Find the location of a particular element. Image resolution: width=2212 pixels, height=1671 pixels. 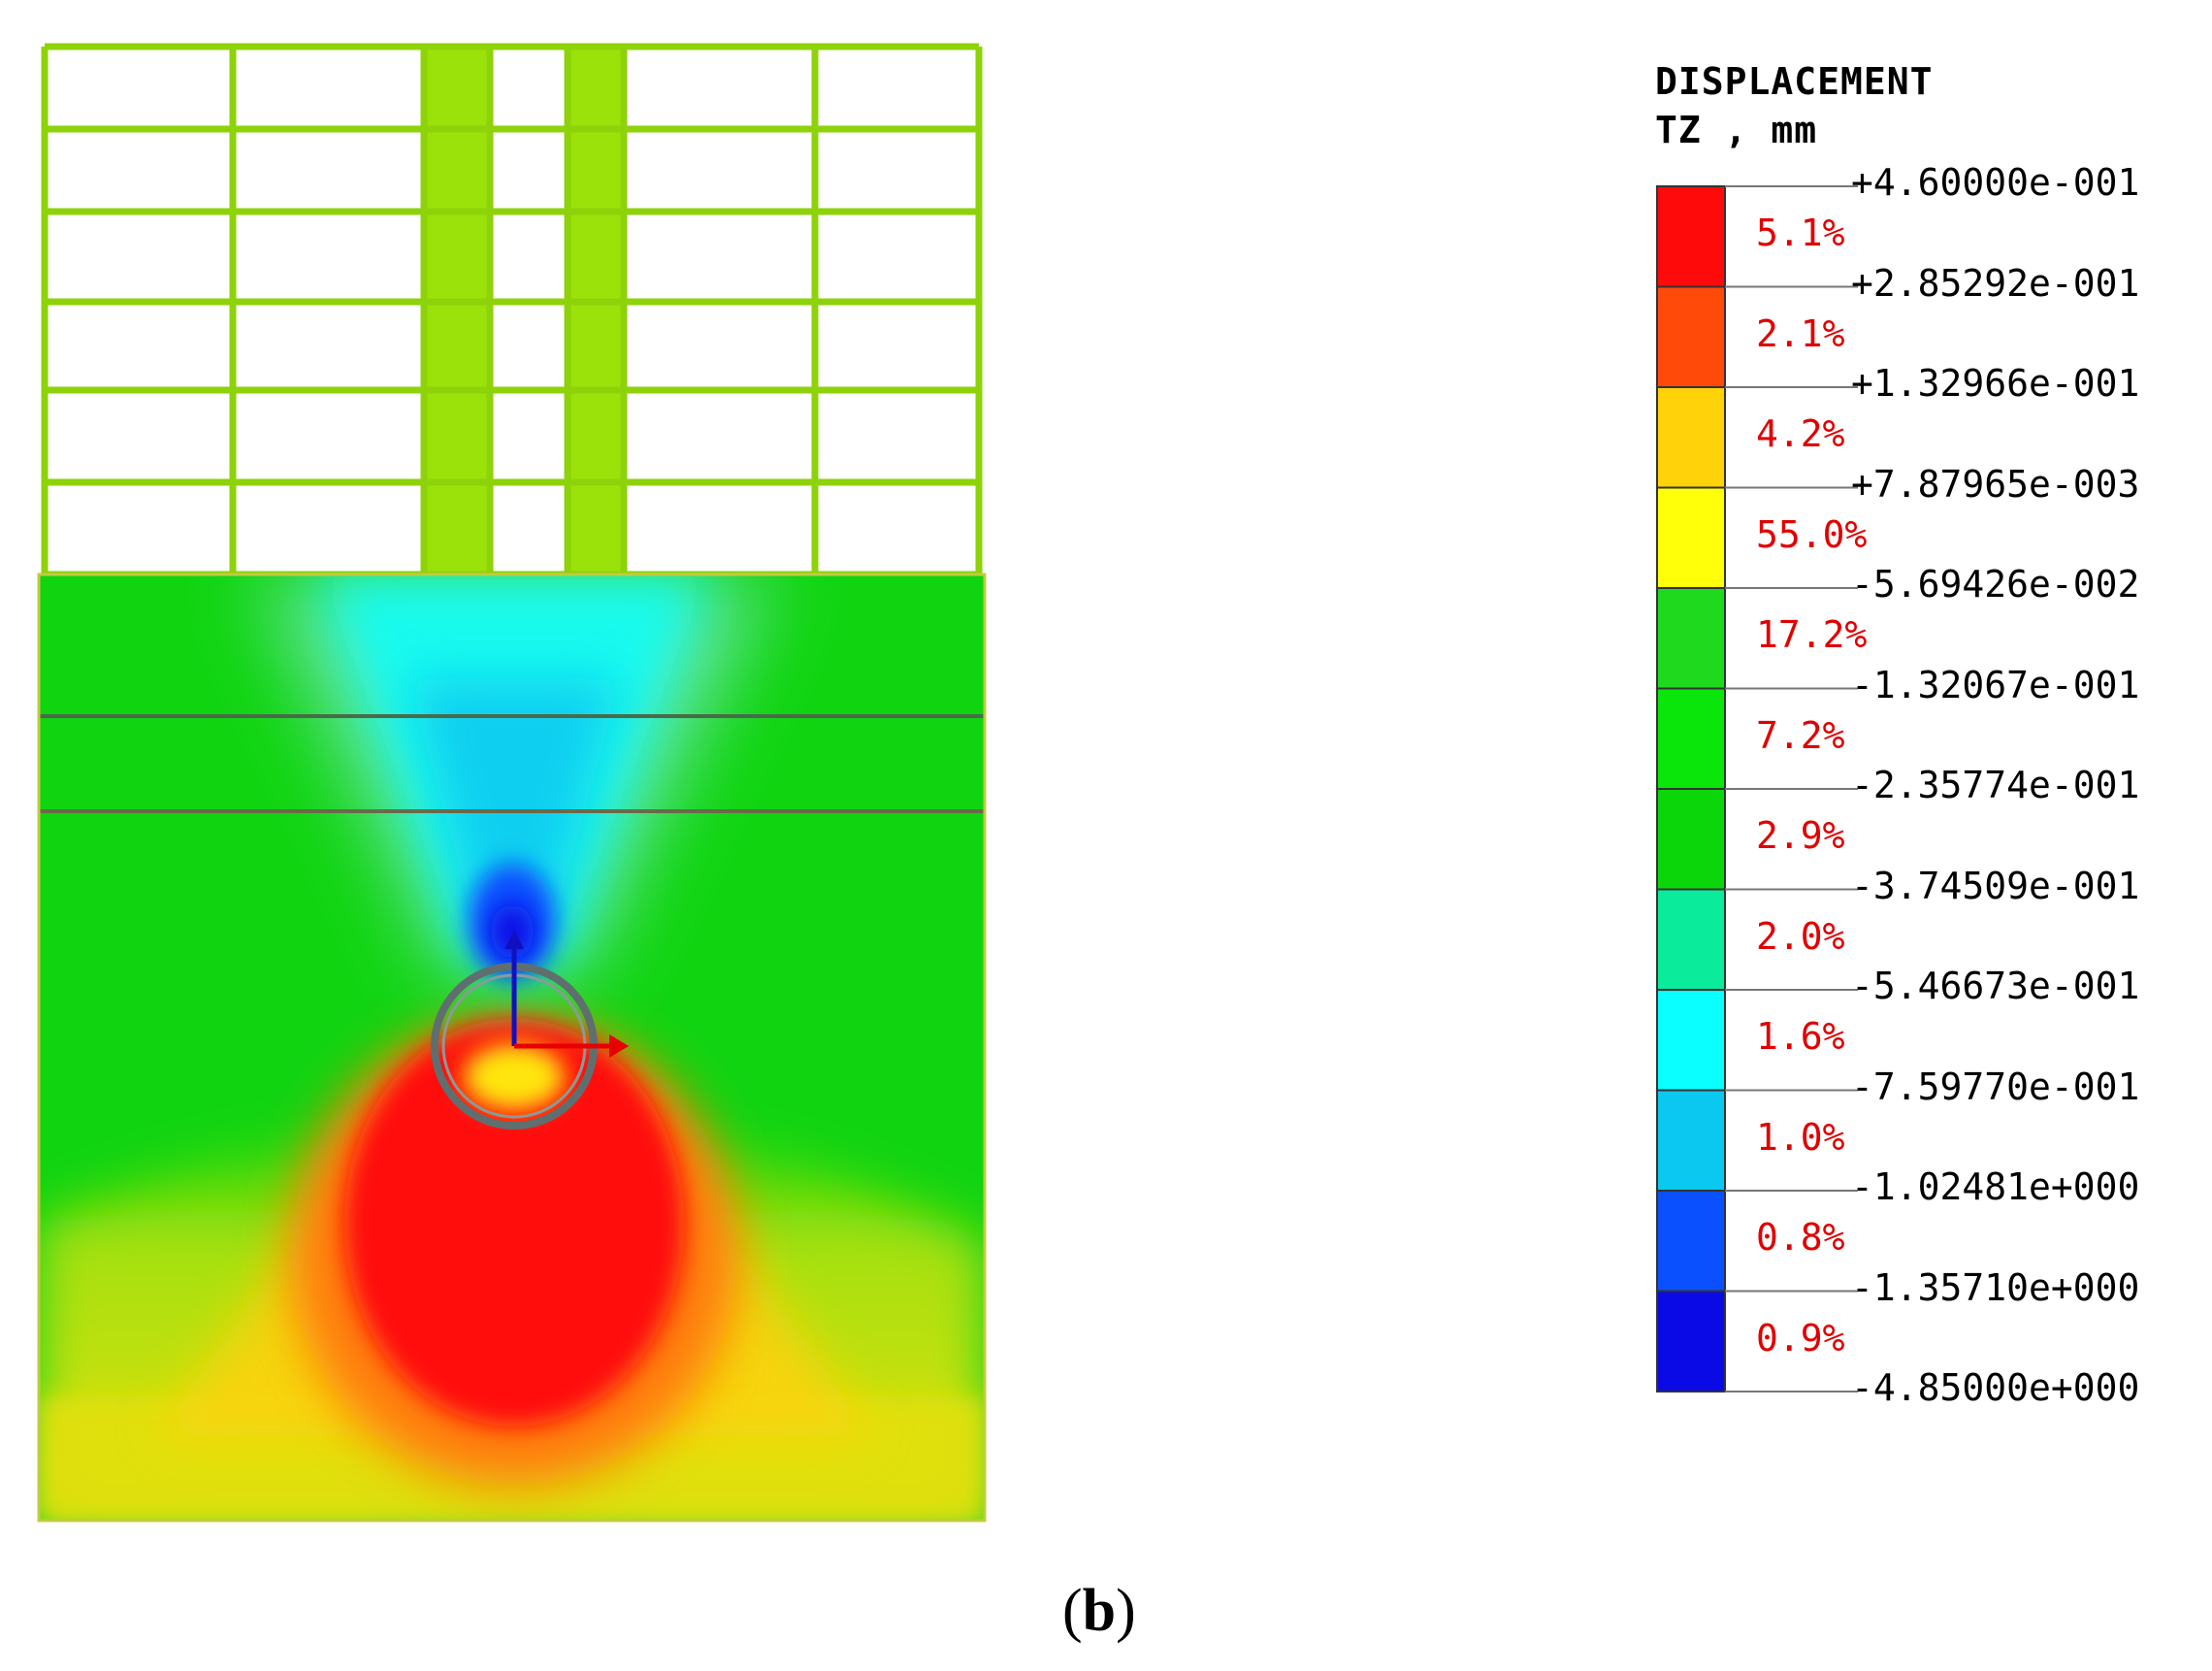

legend-value-label: -3.74509e-001 is located at coordinates (1996, 885).